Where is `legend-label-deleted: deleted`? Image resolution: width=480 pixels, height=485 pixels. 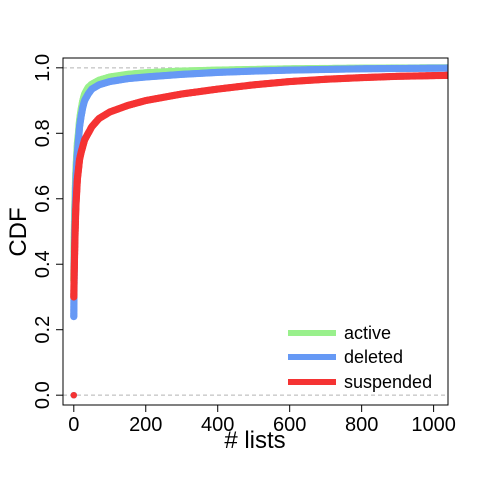 legend-label-deleted: deleted is located at coordinates (373, 357).